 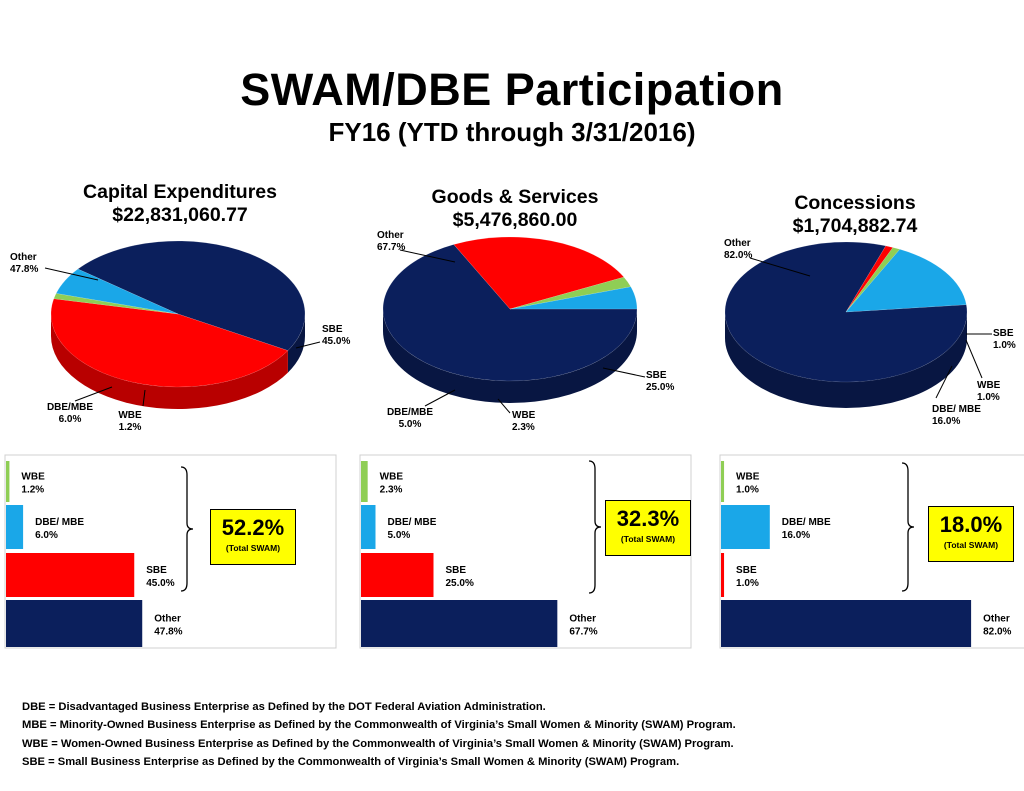 I want to click on chart-title-text: Goods & Services, so click(x=515, y=197).